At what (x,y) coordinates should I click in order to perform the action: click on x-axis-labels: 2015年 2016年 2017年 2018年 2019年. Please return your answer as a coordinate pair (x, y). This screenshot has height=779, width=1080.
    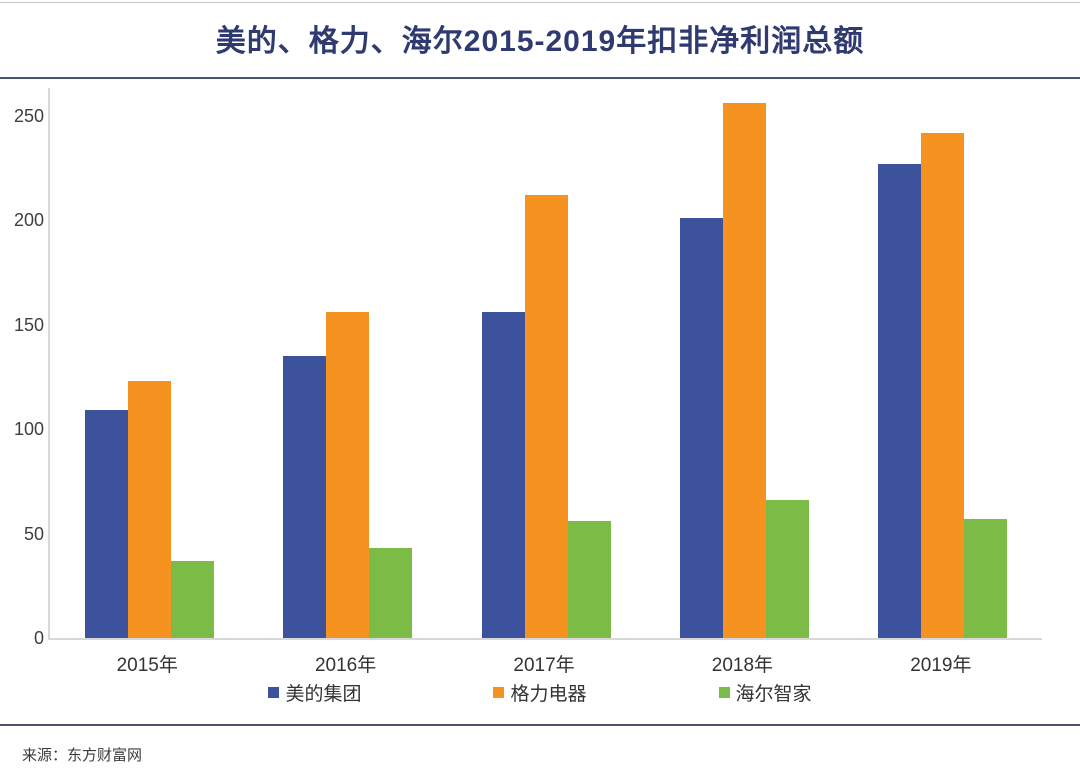
    Looking at the image, I should click on (544, 663).